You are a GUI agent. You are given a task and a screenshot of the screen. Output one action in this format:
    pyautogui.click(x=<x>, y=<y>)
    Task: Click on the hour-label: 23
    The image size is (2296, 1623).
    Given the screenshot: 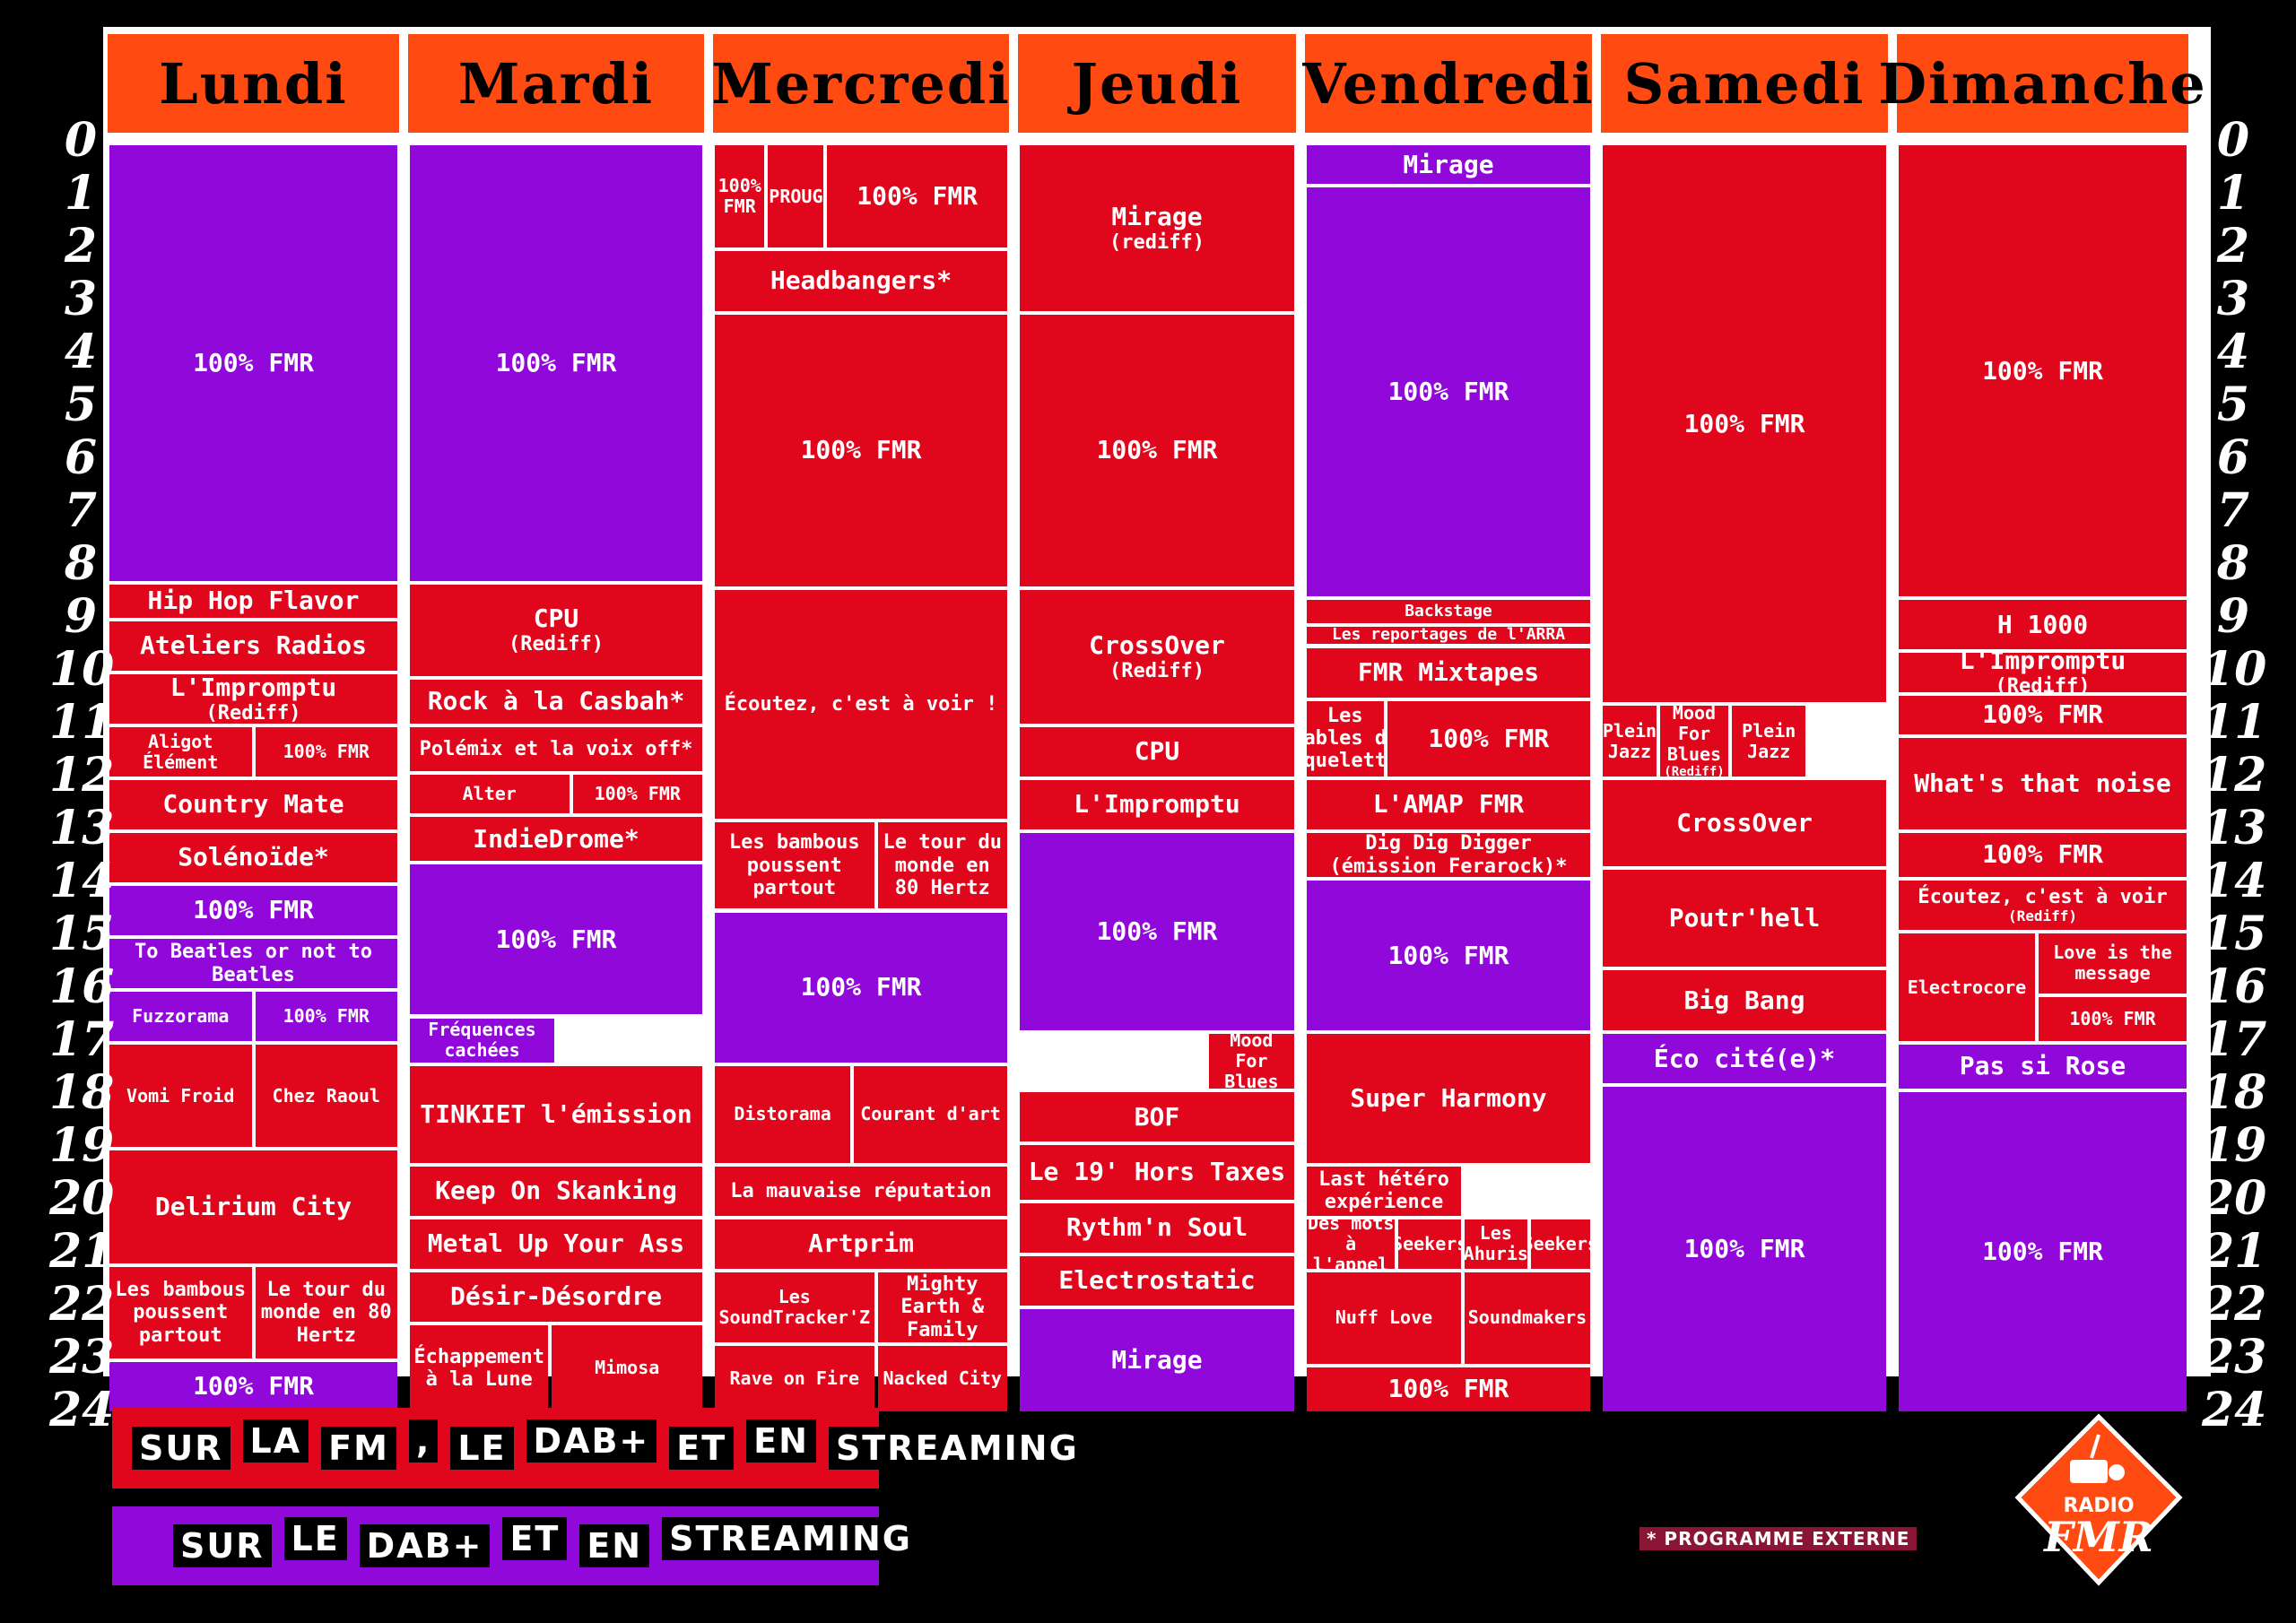 What is the action you would take?
    pyautogui.click(x=82, y=1357)
    